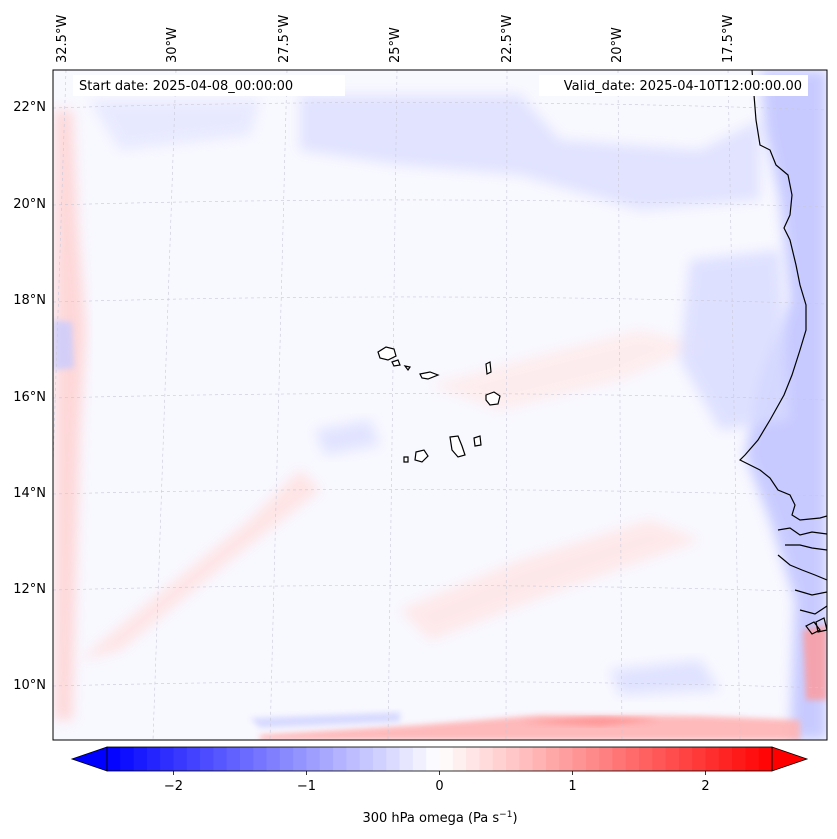  I want to click on field-north-negative, so click(530, 152).